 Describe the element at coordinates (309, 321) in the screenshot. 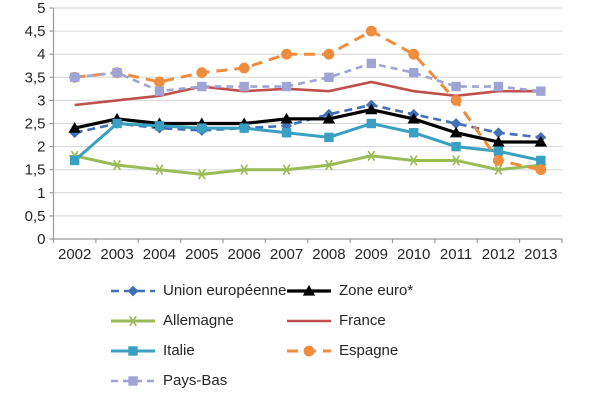

I see `legend-marker-france-icon` at that location.